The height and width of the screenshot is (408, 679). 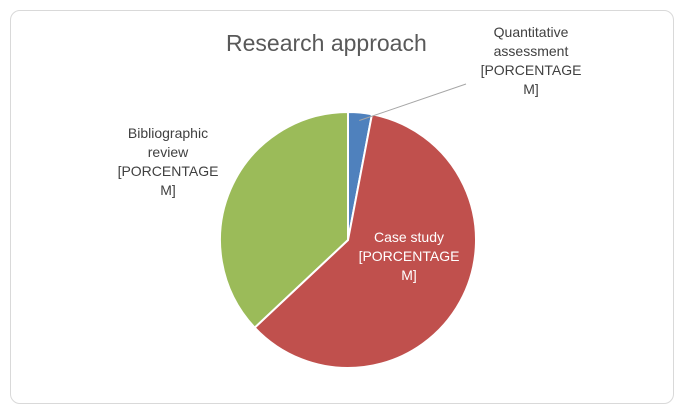 I want to click on data-label-bibliographic-review: Bibliographic review [PORCENTAGE M], so click(x=168, y=161).